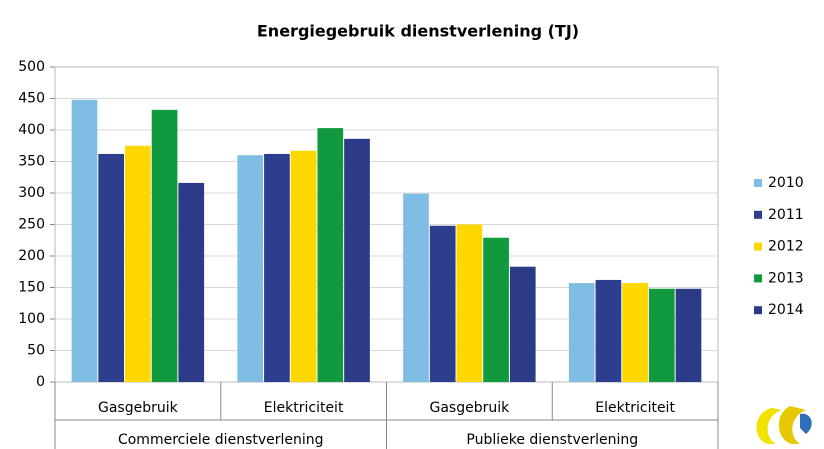  I want to click on group-label: Commerciele dienstverlening, so click(221, 440).